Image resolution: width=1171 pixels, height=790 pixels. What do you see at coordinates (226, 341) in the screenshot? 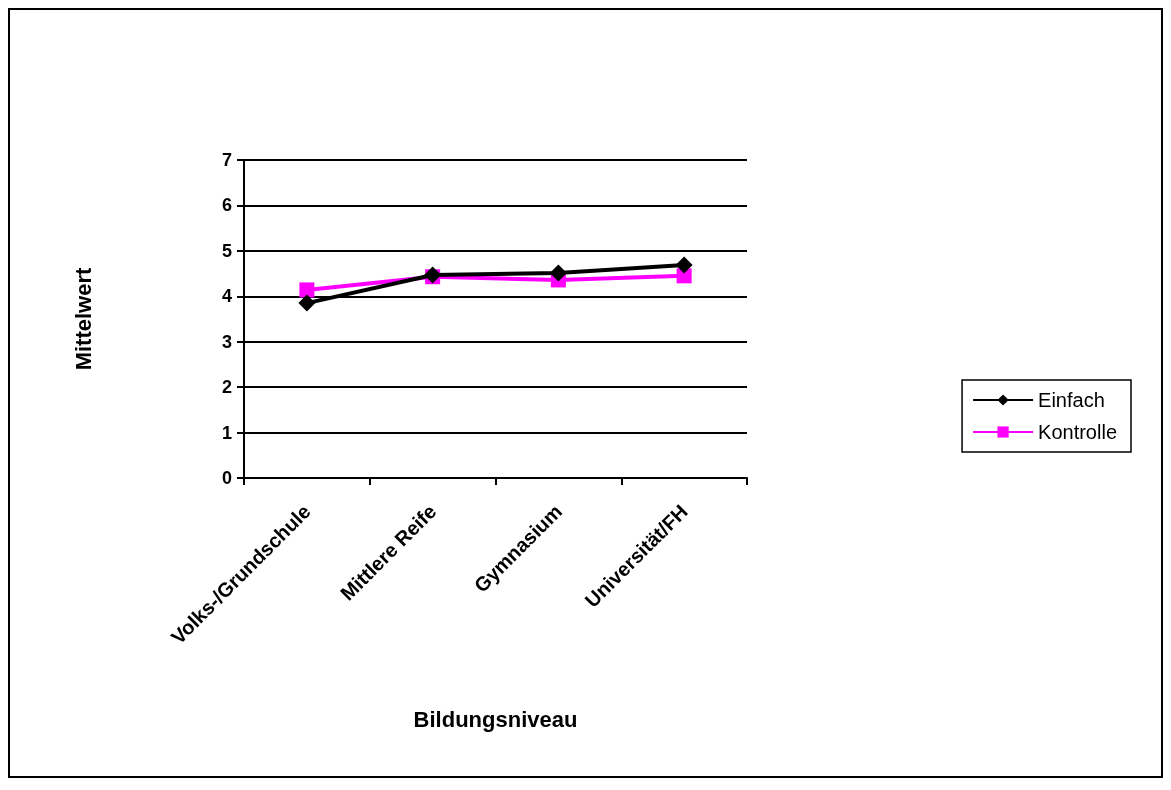
I see `y-tick-label: 3` at bounding box center [226, 341].